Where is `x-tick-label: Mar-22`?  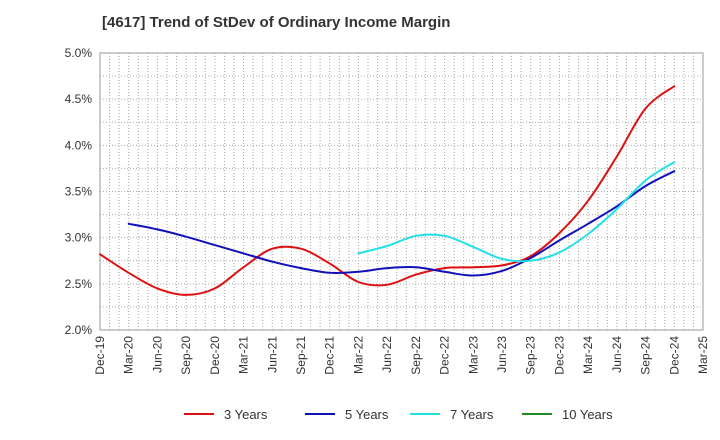
x-tick-label: Mar-22 is located at coordinates (358, 355).